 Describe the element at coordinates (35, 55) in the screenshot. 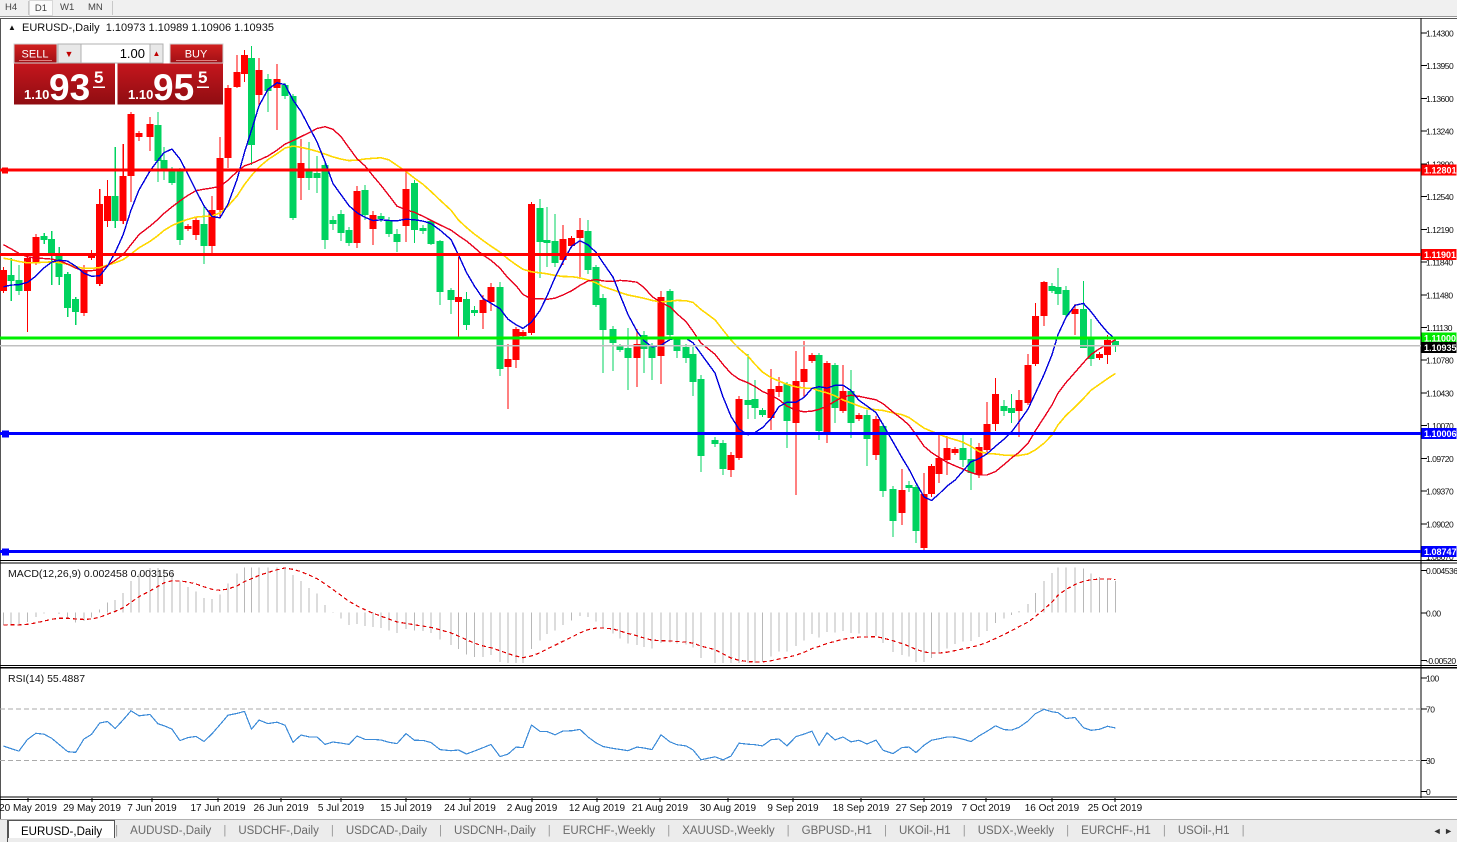

I see `svg-text: SELL` at that location.